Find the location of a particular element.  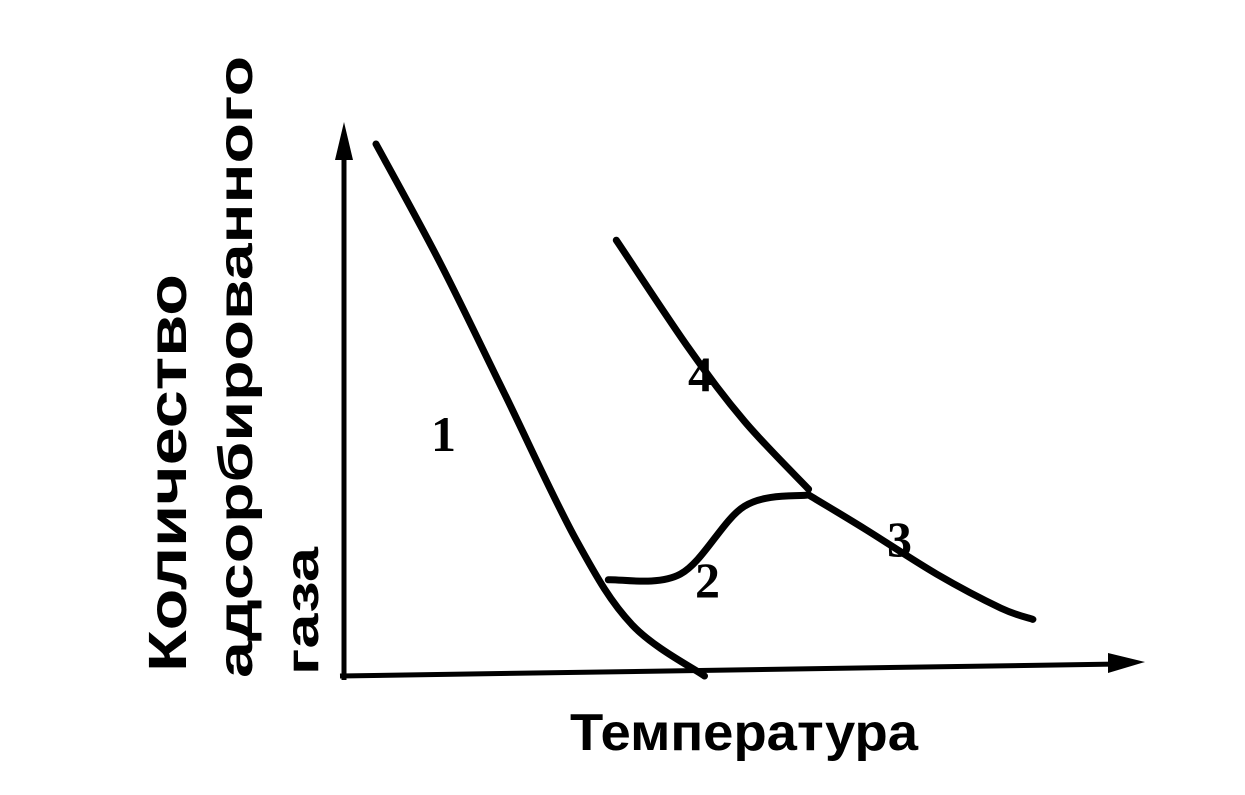

y-axis-arrow is located at coordinates (344, 141).